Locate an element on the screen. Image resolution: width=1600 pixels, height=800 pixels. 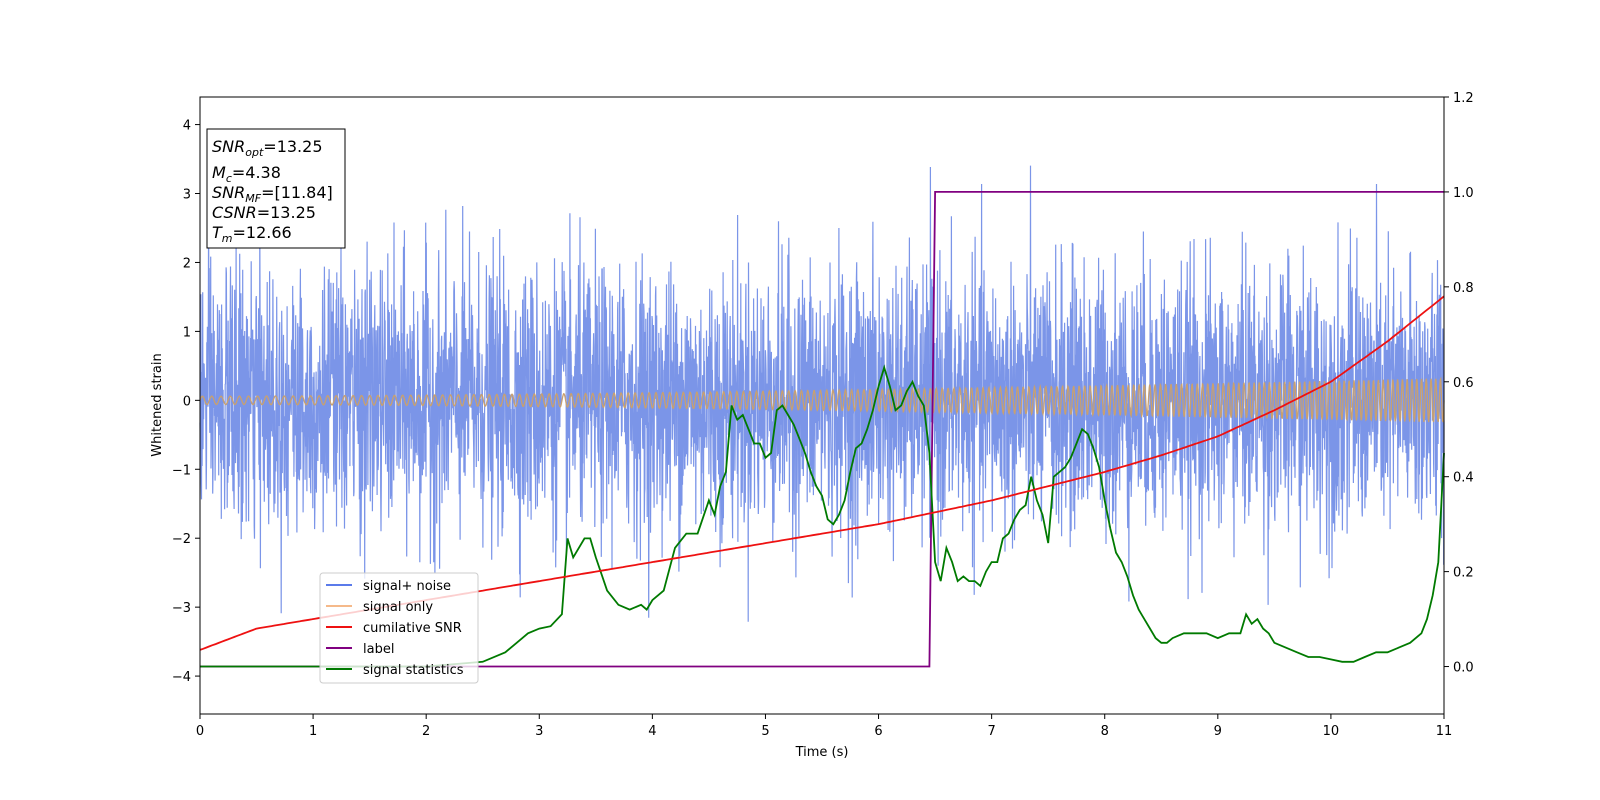
y-axis-right: 0.0 0.2 0.4 0.6 0.8 1.0 1.2 is located at coordinates (1459, 383).